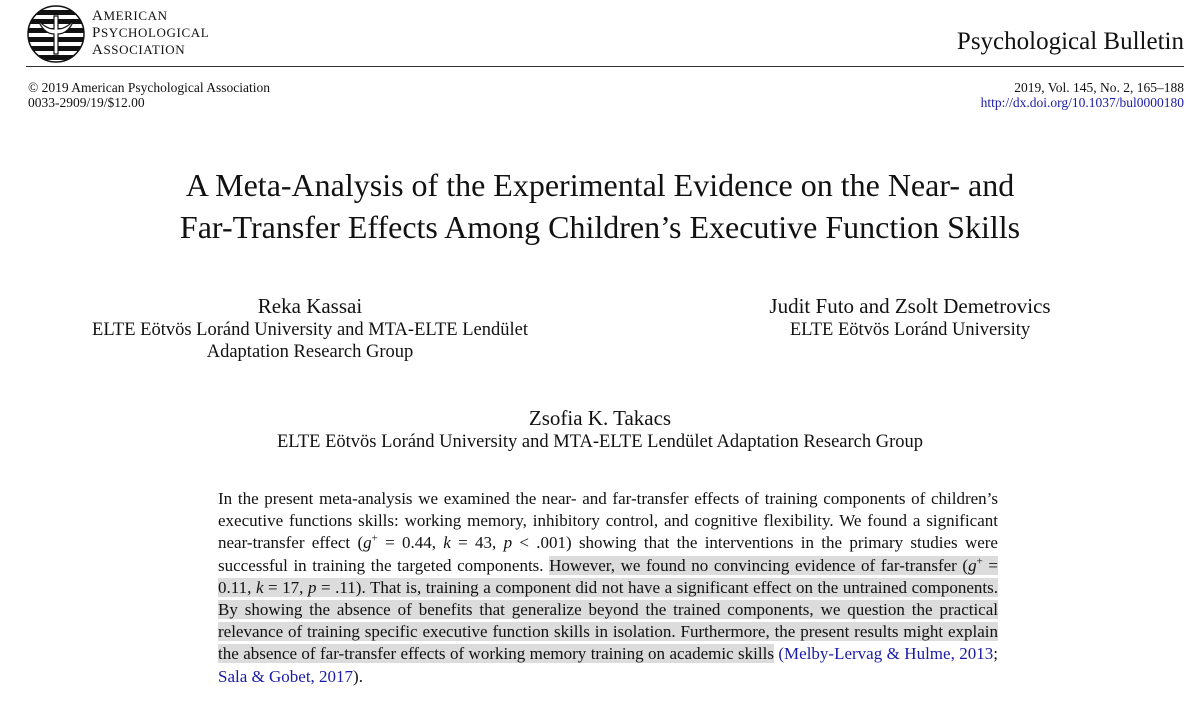  Describe the element at coordinates (1099, 87) in the screenshot. I see `volume-citation: 2019, Vol. 145, No. 2, 165–188` at that location.